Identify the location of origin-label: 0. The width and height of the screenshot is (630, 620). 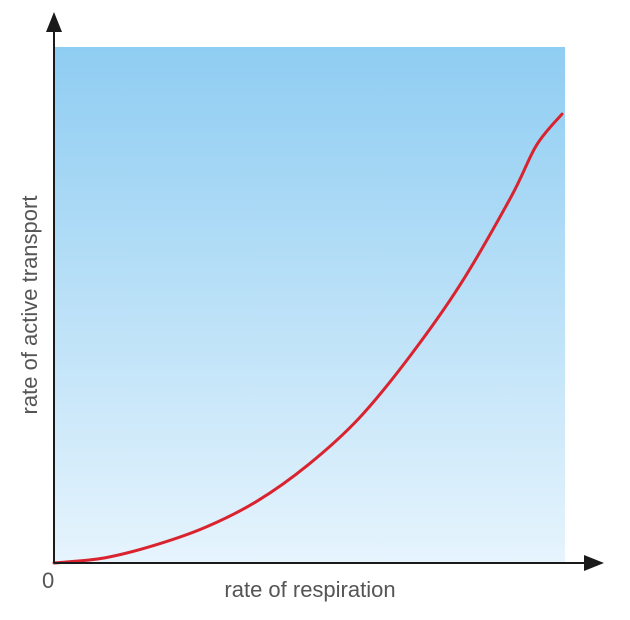
(48, 580).